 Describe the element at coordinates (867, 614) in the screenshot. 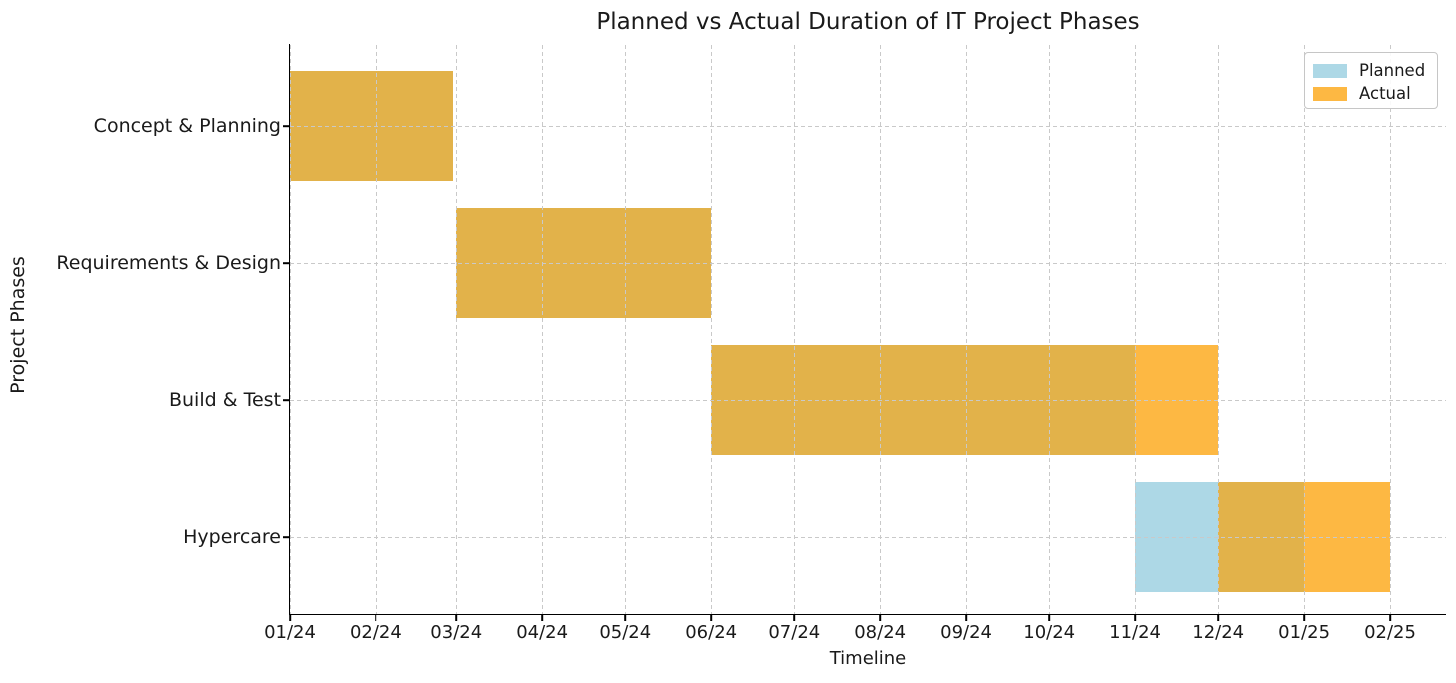

I see `x-axis-spine` at that location.